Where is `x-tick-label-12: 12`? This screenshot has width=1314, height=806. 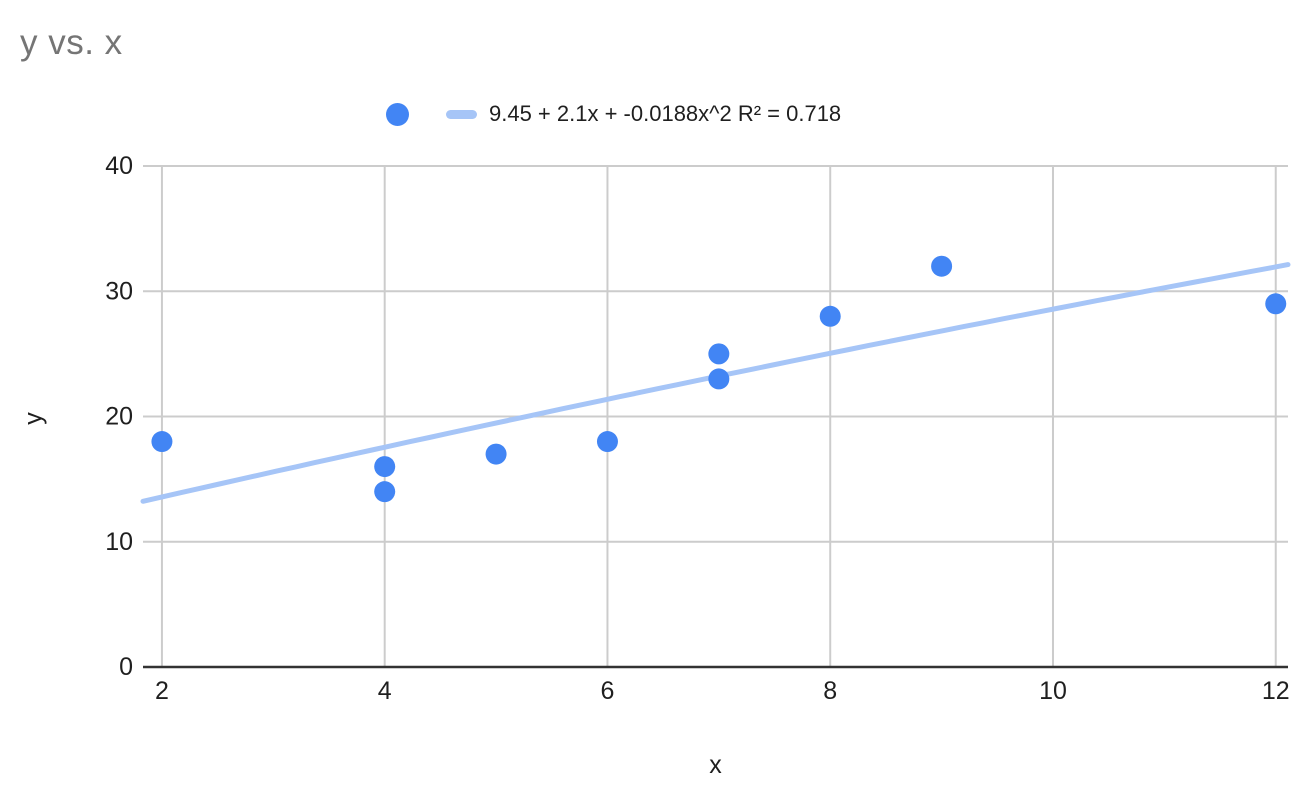 x-tick-label-12: 12 is located at coordinates (1276, 691).